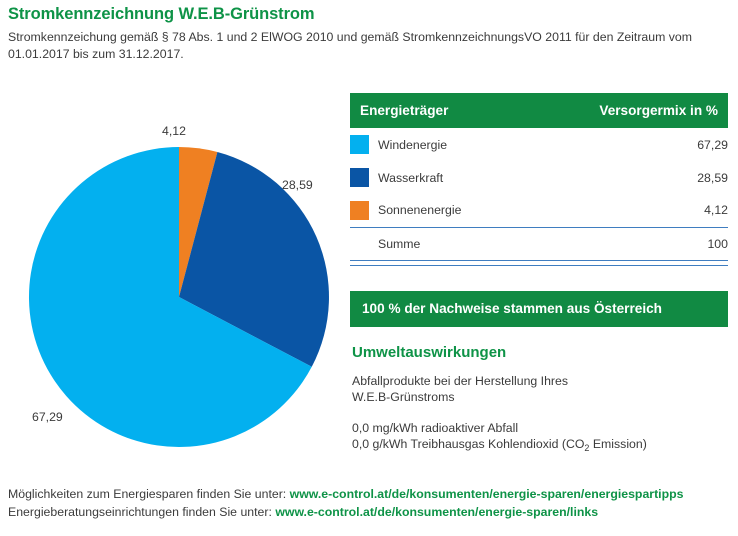 Image resolution: width=738 pixels, height=536 pixels. Describe the element at coordinates (712, 177) in the screenshot. I see `row-value-wasserkraft: 28,59` at that location.